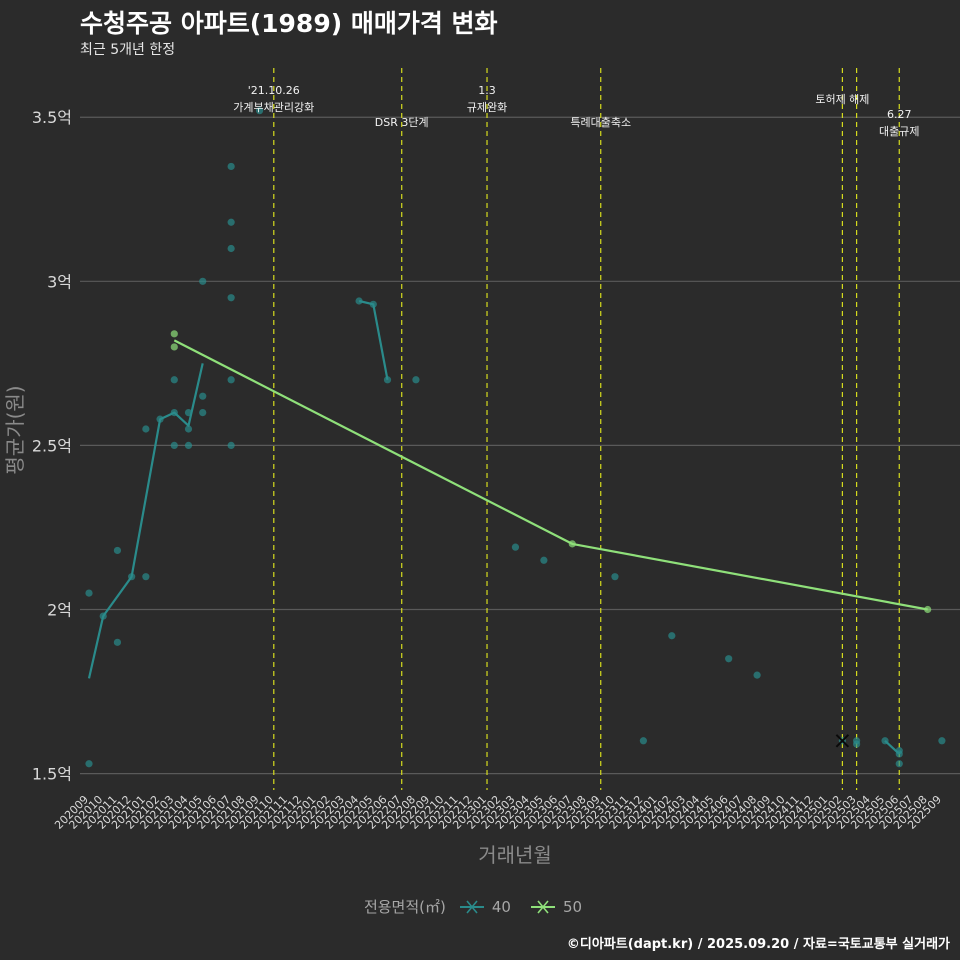 This screenshot has width=960, height=960. I want to click on y-tick-label: 2.5억, so click(52, 445).